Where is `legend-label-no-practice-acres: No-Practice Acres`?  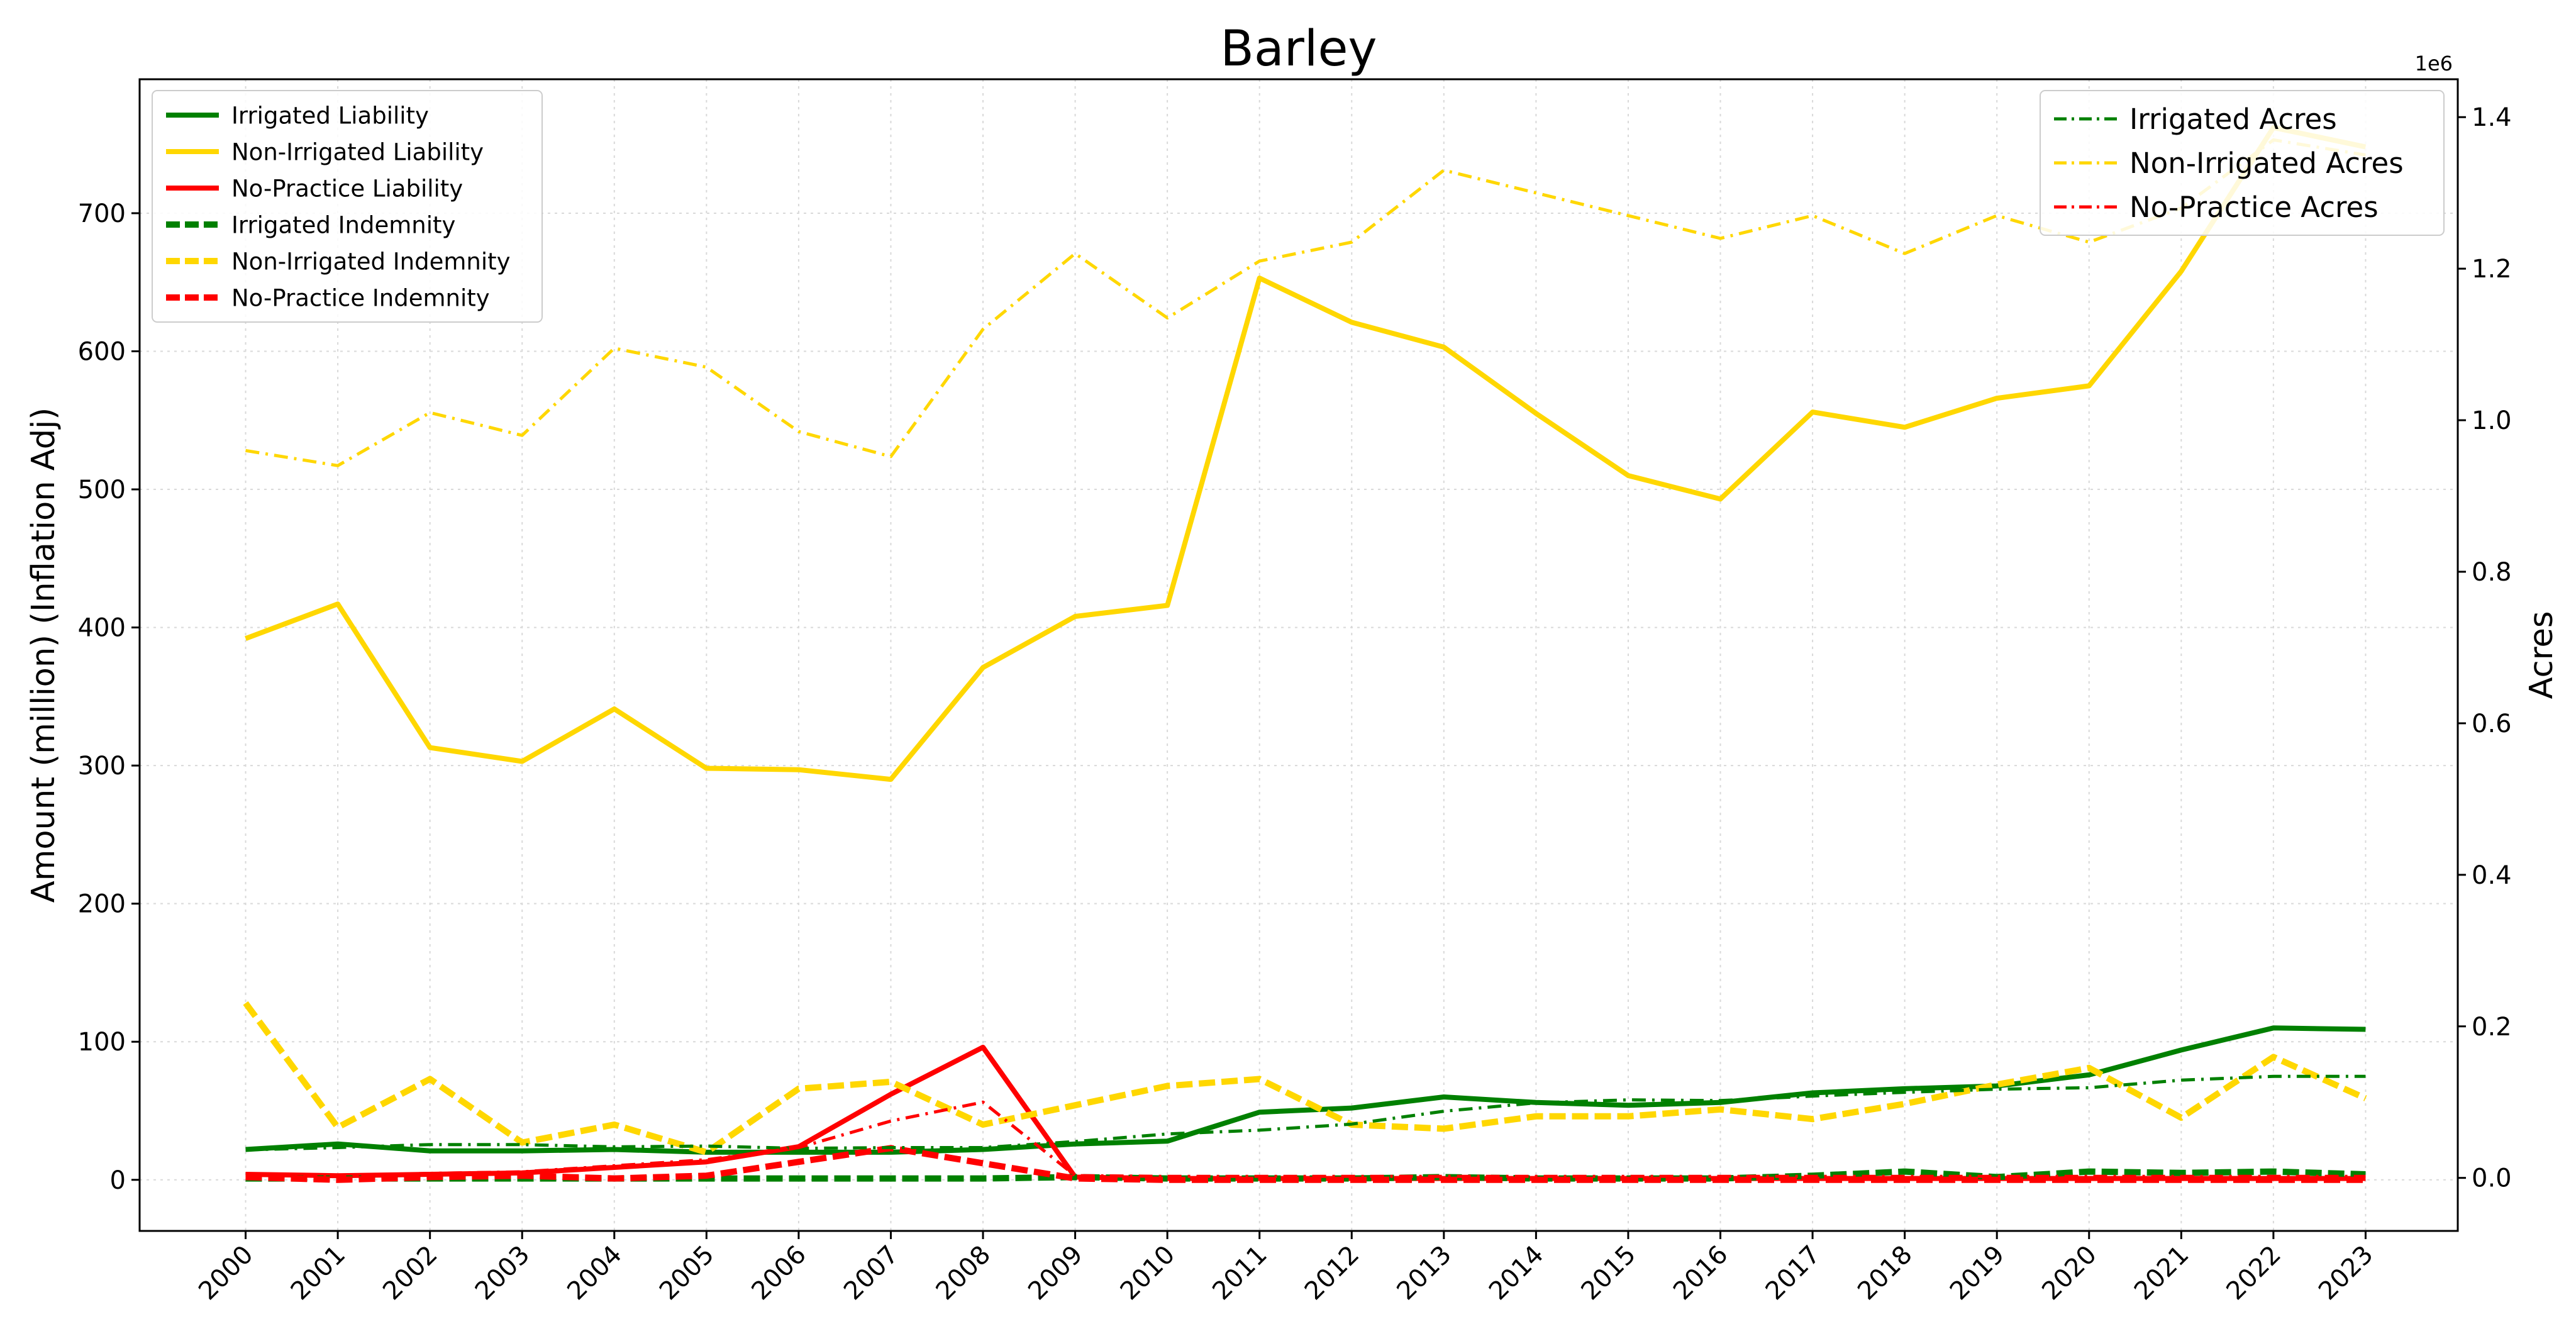
legend-label-no-practice-acres: No-Practice Acres is located at coordinates (2254, 208).